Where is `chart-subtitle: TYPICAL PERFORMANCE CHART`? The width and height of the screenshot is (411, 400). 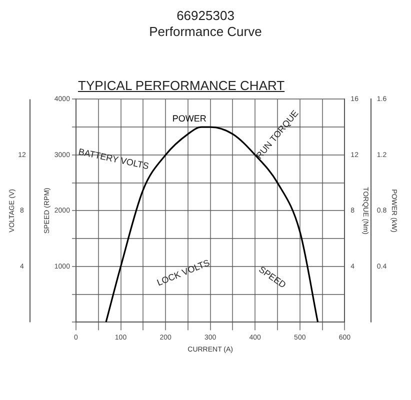 chart-subtitle: TYPICAL PERFORMANCE CHART is located at coordinates (182, 85).